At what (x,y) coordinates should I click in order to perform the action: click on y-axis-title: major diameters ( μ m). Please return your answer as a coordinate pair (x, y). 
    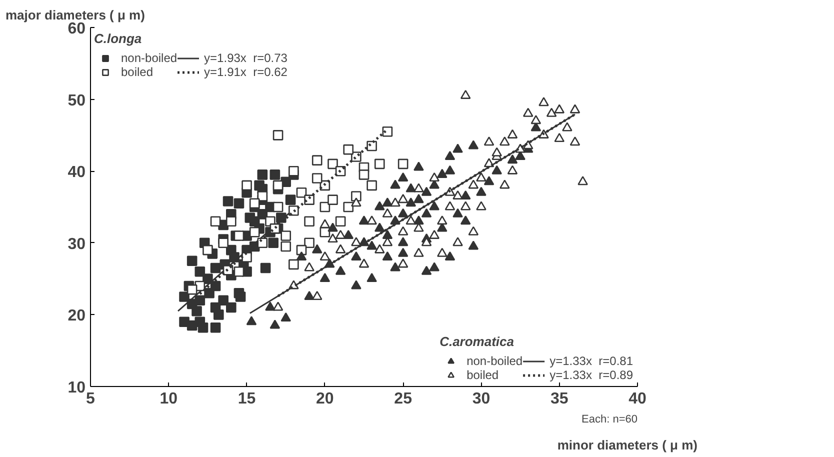
    Looking at the image, I should click on (75, 15).